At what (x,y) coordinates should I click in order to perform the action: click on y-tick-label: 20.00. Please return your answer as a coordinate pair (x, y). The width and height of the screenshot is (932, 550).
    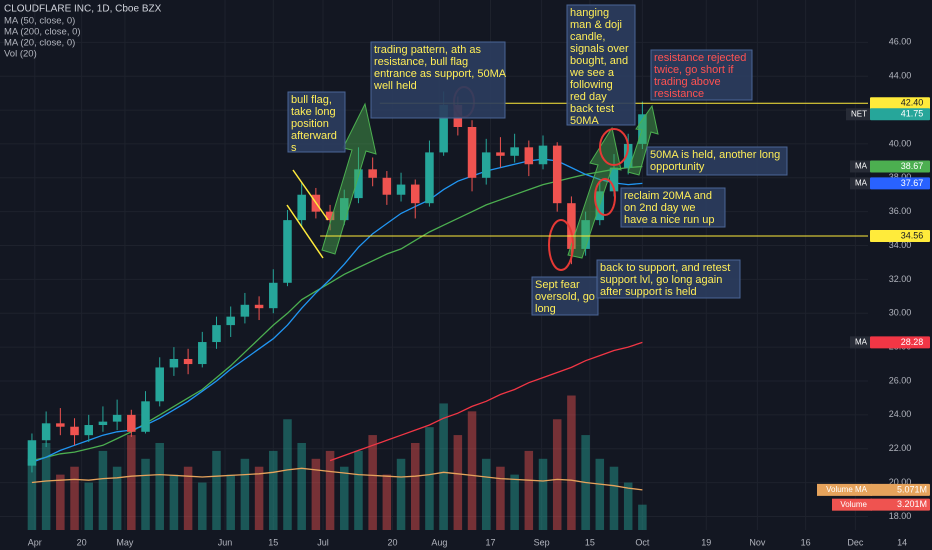
    Looking at the image, I should click on (900, 482).